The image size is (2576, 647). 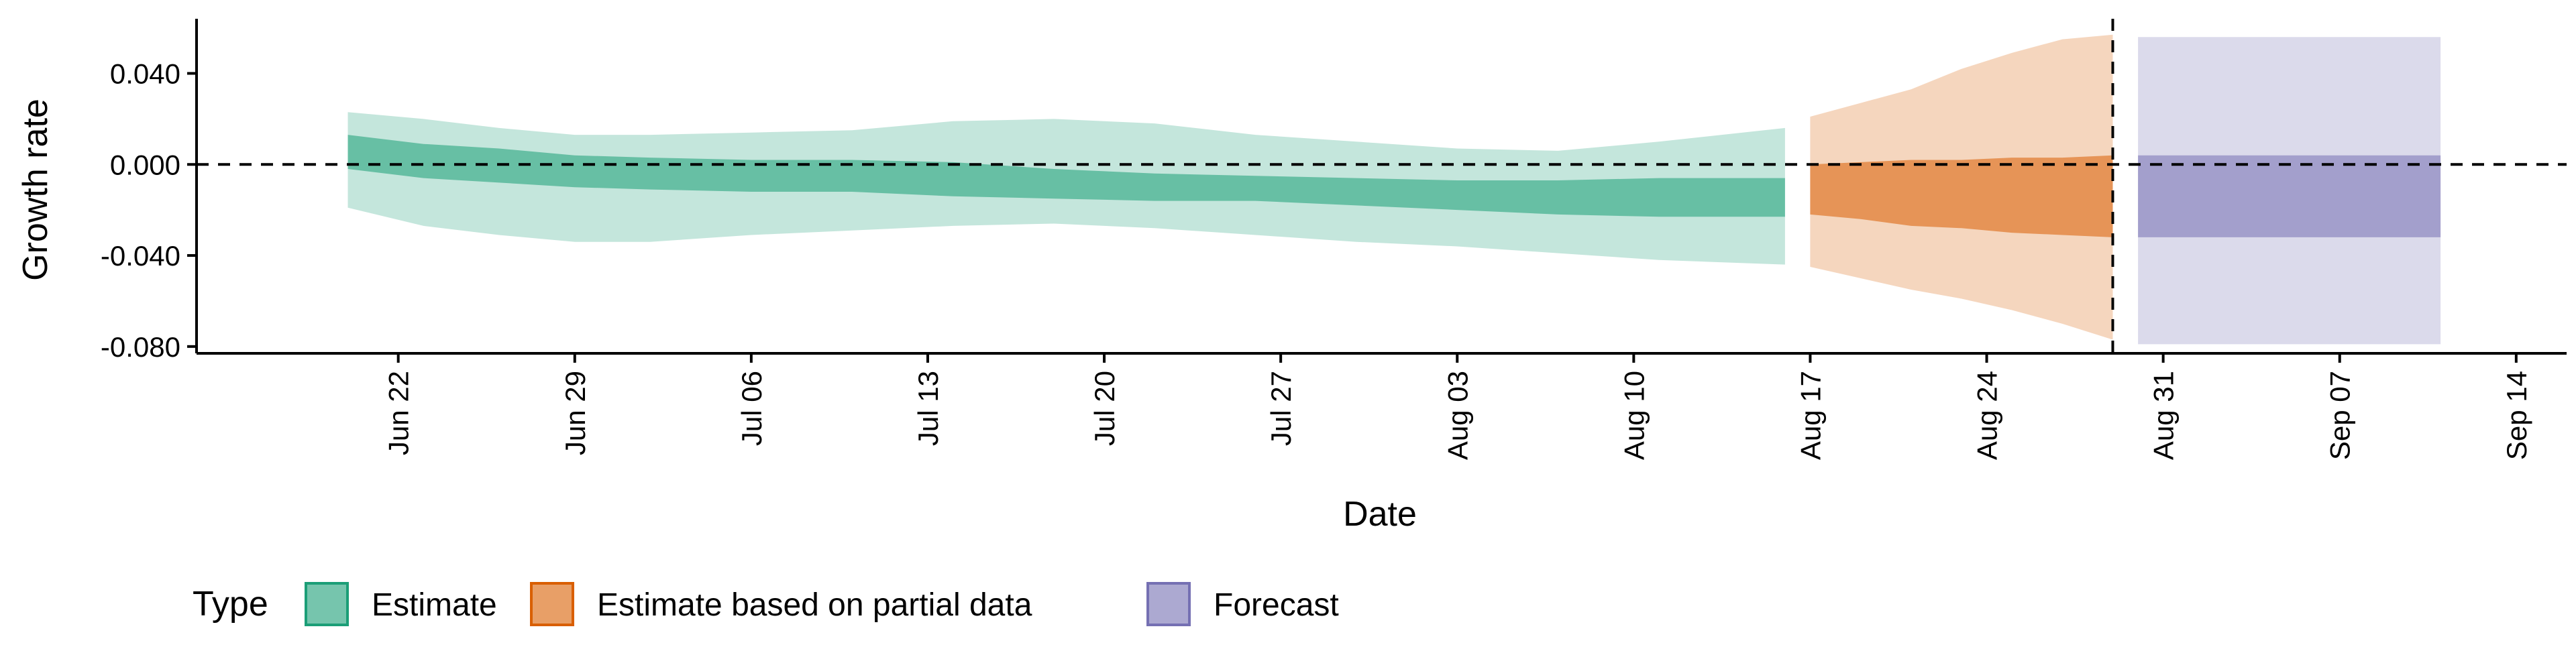 I want to click on x-tick-label: Aug 24, so click(x=1987, y=415).